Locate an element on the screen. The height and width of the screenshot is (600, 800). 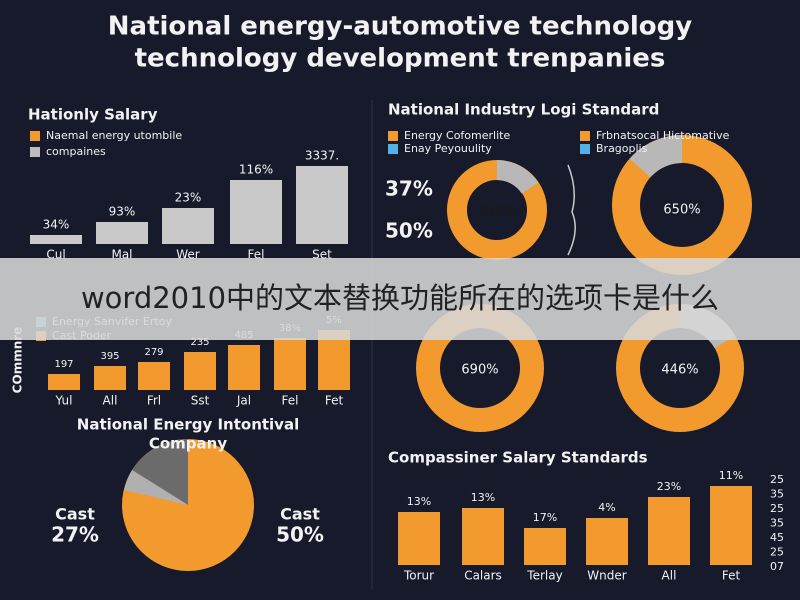
legend-label: Naemal energy utombile is located at coordinates (114, 135).